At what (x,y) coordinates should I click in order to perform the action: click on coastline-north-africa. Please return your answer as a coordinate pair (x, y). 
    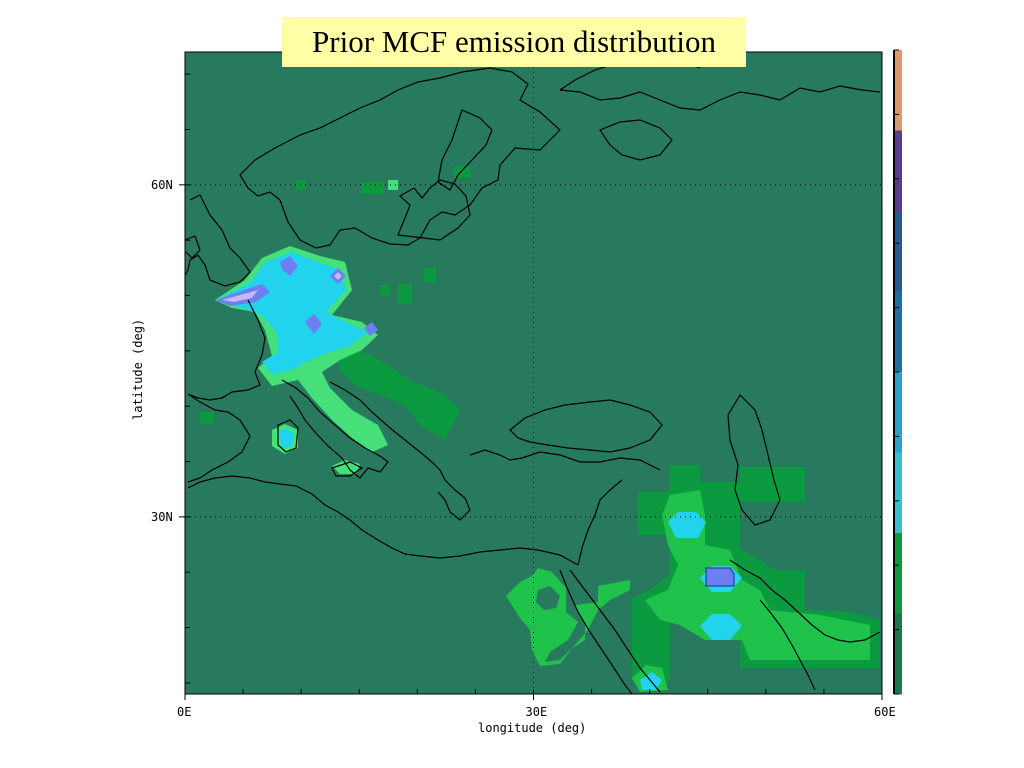
    Looking at the image, I should click on (383, 520).